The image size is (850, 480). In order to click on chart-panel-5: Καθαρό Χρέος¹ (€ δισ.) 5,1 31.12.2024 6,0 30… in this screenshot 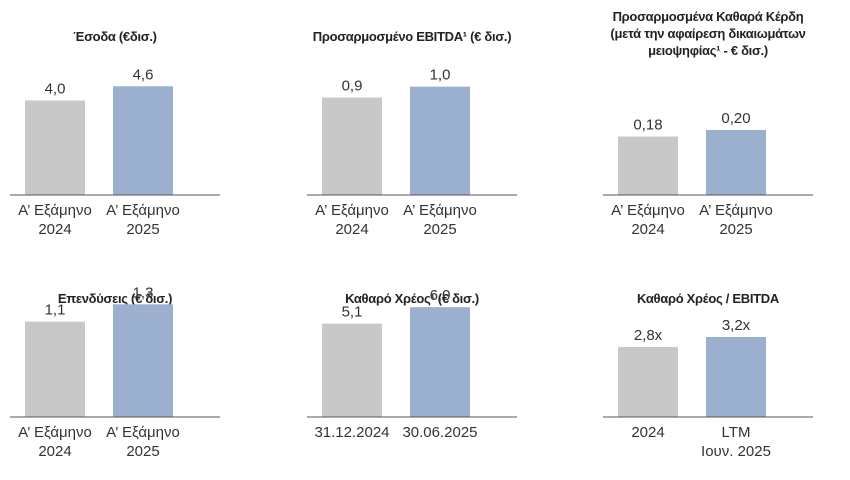, I will do `click(427, 360)`.